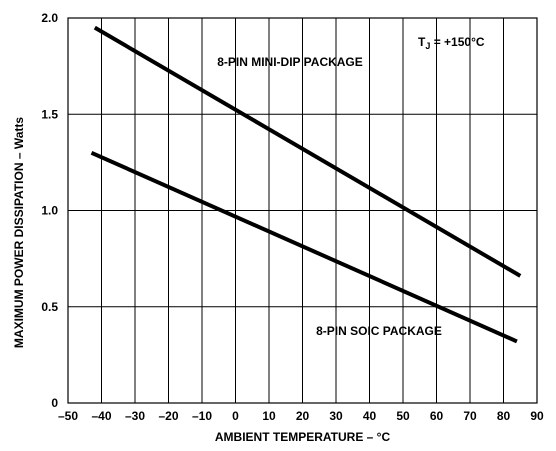 The image size is (556, 451). Describe the element at coordinates (202, 416) in the screenshot. I see `x-tick-label: –10` at that location.